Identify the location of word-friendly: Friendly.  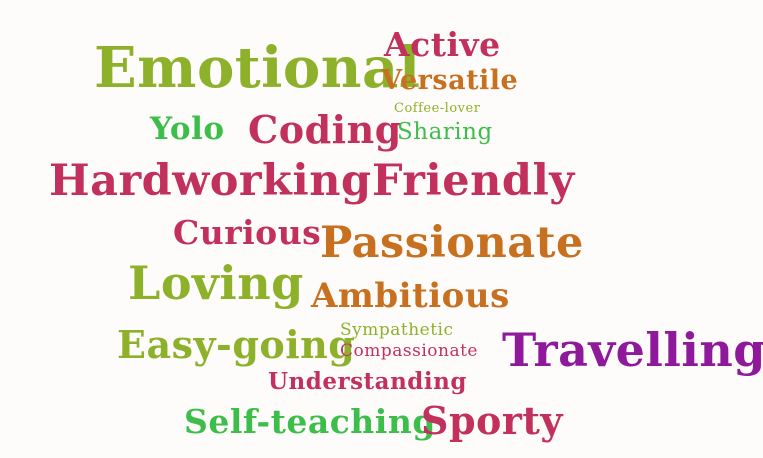
(473, 181).